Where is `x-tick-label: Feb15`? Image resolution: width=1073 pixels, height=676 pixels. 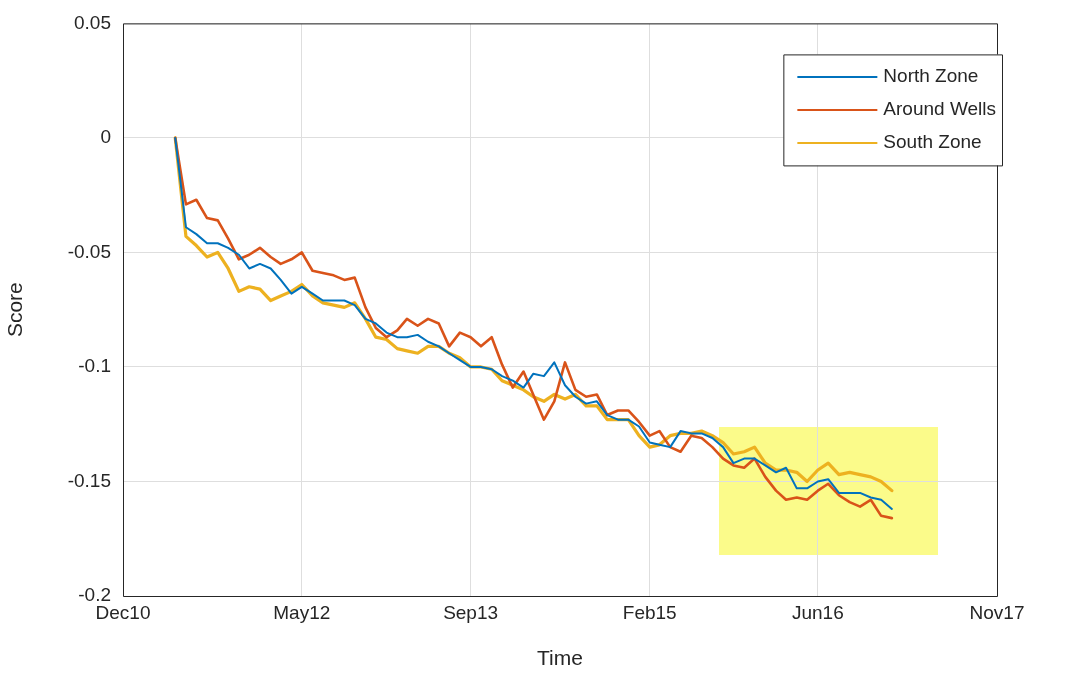
x-tick-label: Feb15 is located at coordinates (649, 612).